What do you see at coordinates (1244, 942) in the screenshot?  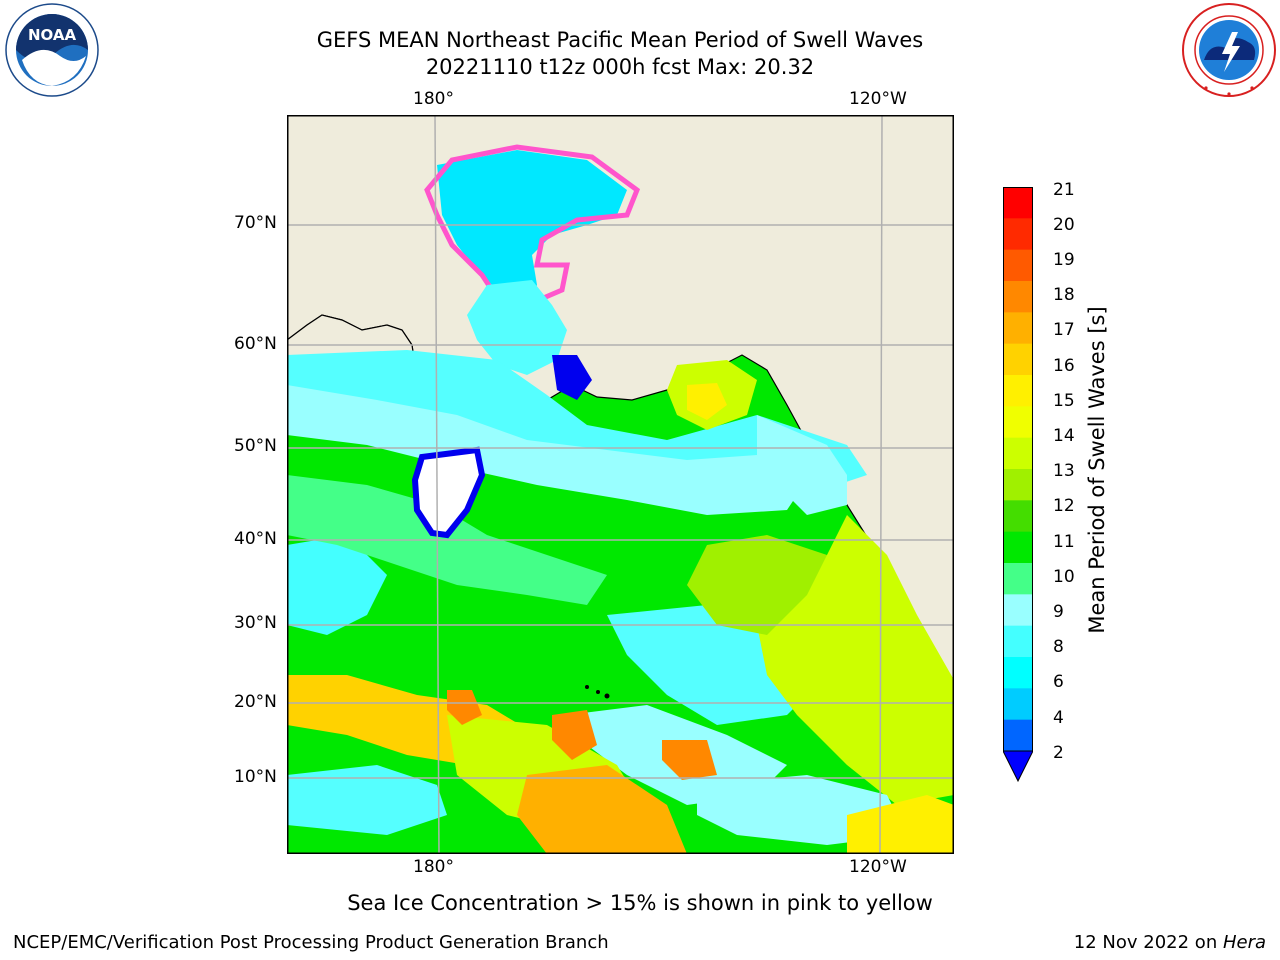 I see `footer-machine: Hera` at bounding box center [1244, 942].